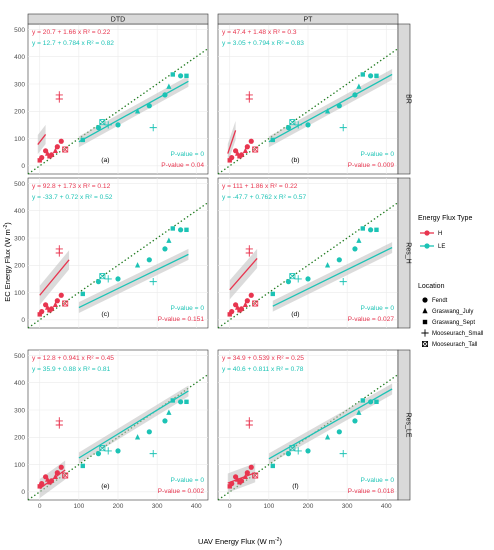 The height and width of the screenshot is (550, 494). What do you see at coordinates (19, 57) in the screenshot?
I see `y-tick-label: 400` at bounding box center [19, 57].